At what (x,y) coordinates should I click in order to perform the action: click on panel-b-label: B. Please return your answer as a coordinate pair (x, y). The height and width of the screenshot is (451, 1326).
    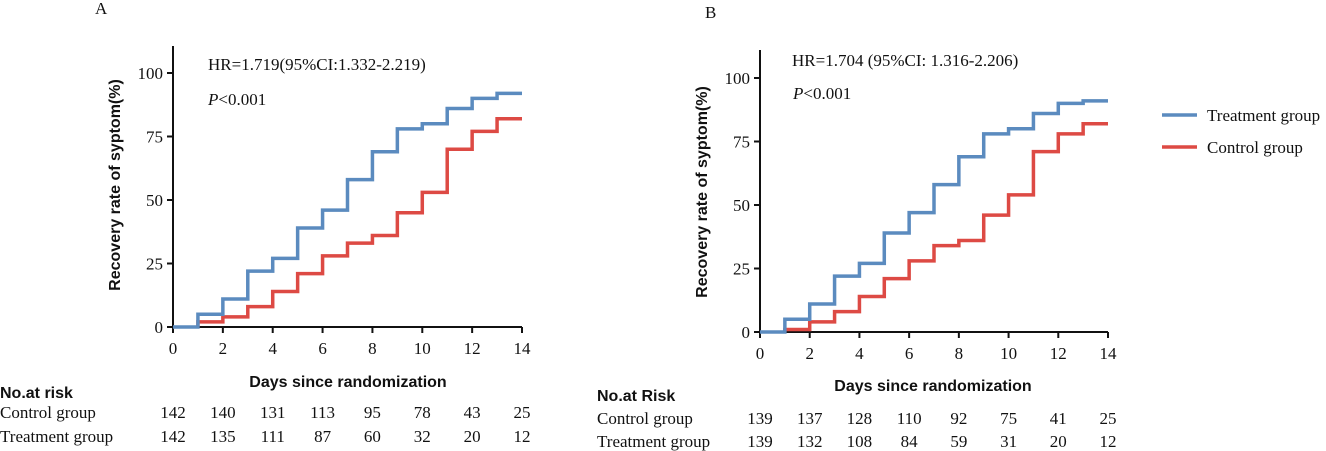
    Looking at the image, I should click on (710, 12).